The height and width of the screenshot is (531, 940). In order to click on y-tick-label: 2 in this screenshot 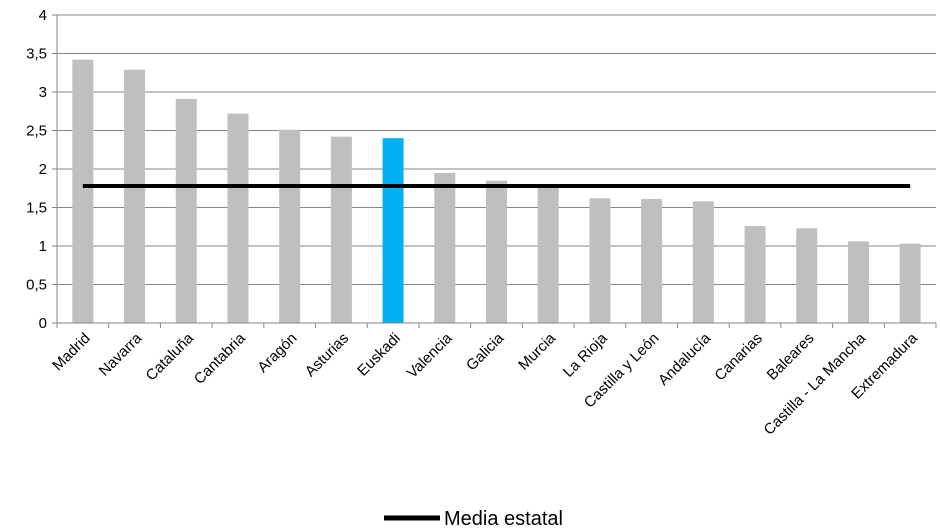, I will do `click(43, 169)`.